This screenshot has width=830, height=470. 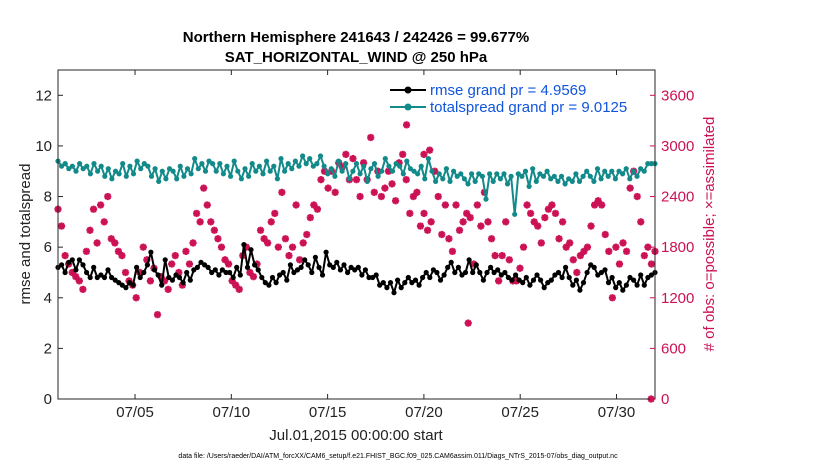 I want to click on x-tick-label: 07/15, so click(x=328, y=412).